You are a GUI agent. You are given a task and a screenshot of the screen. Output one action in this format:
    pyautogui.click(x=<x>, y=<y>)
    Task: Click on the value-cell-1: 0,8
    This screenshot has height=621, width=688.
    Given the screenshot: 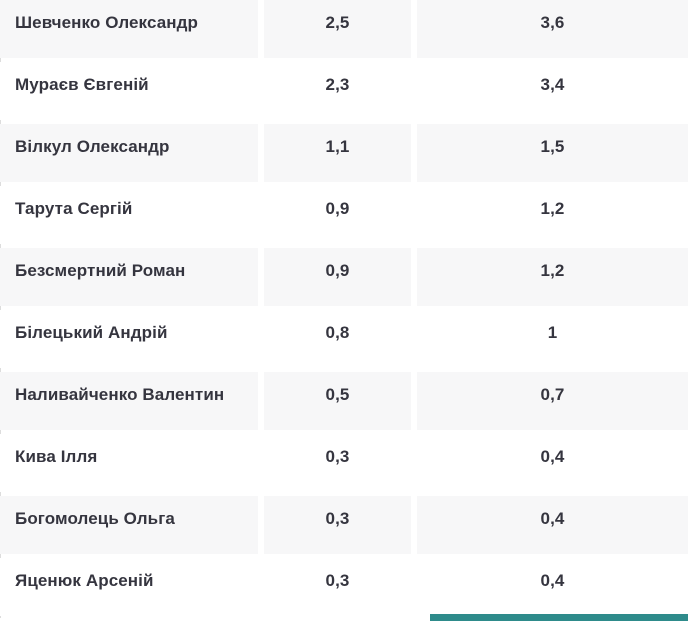 What is the action you would take?
    pyautogui.click(x=337, y=339)
    